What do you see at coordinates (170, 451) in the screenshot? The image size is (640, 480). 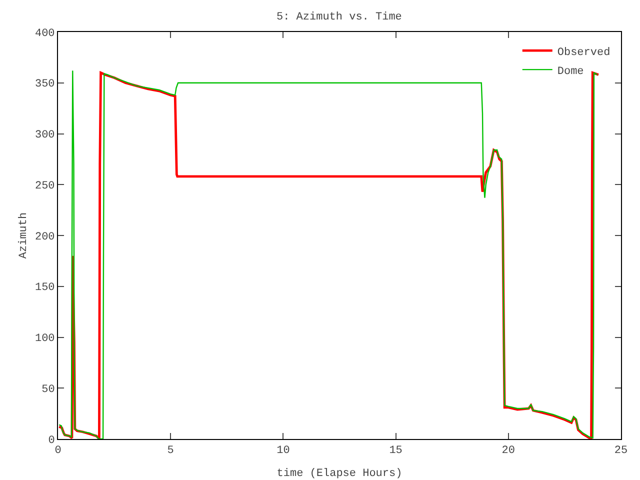 I see `x-tick-label: 5` at bounding box center [170, 451].